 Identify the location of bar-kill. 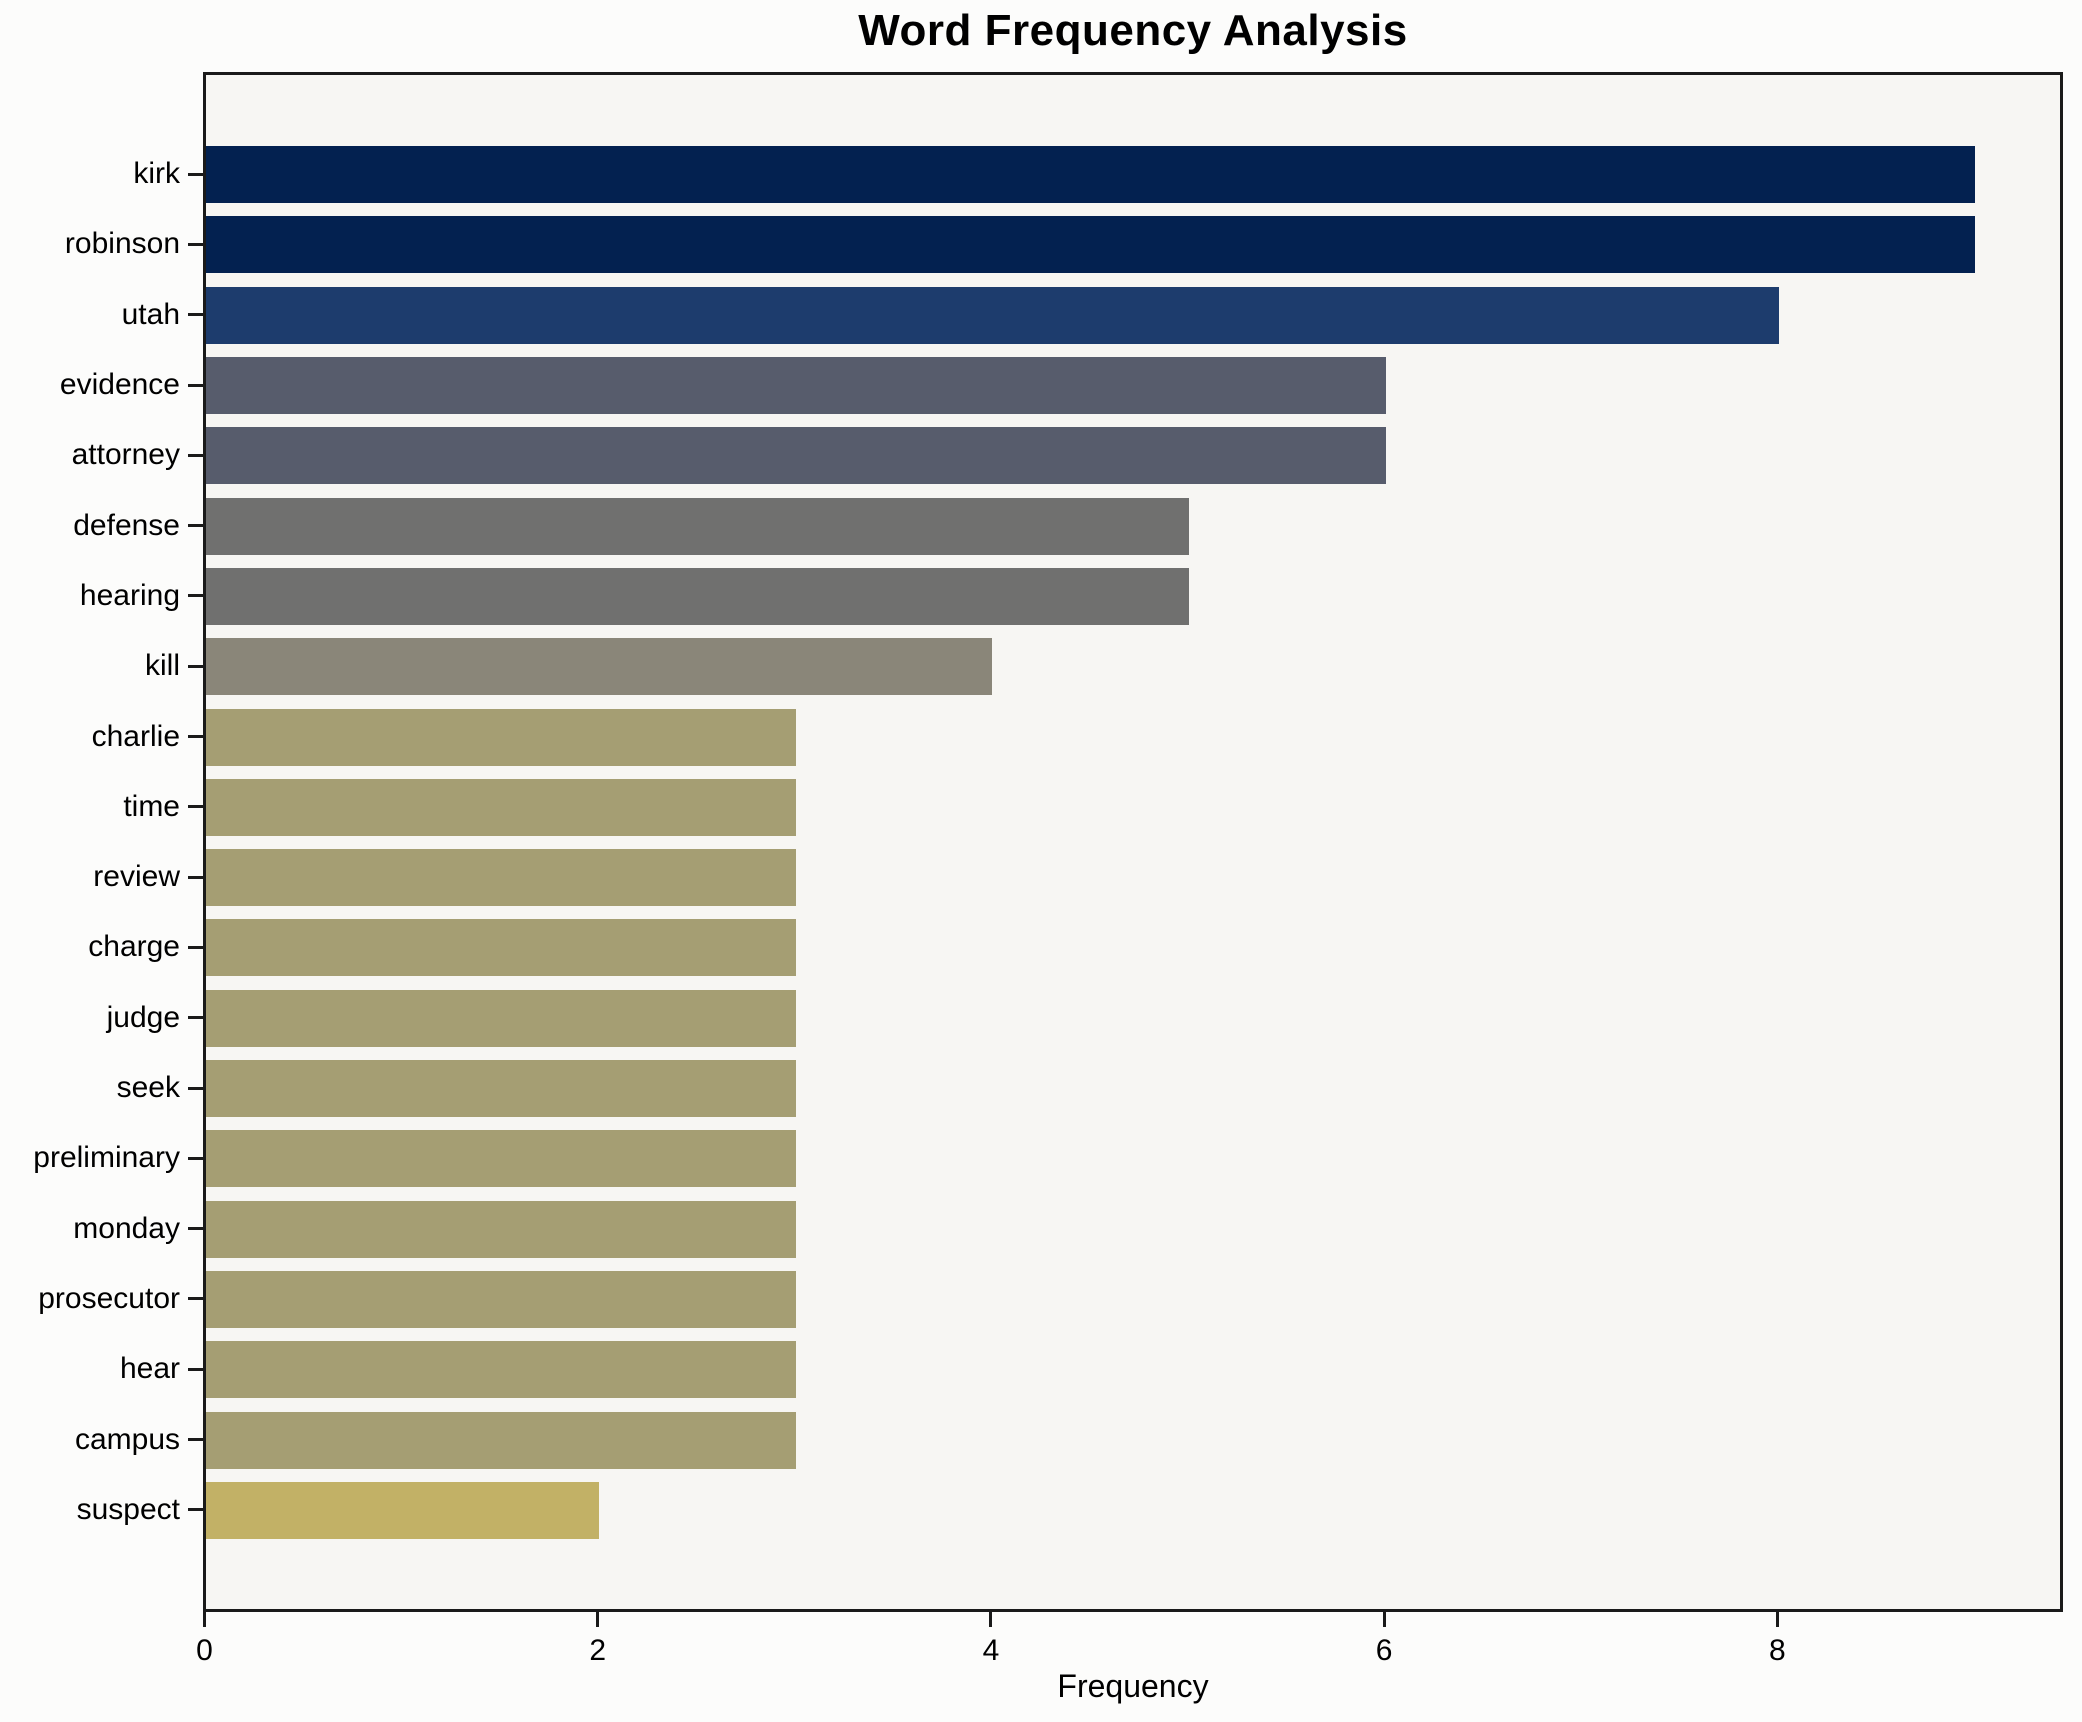
(599, 667).